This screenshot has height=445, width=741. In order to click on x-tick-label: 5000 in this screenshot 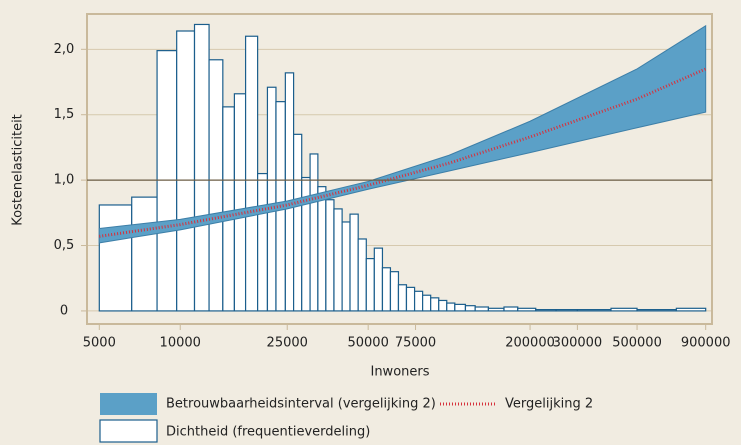, I will do `click(99, 343)`.